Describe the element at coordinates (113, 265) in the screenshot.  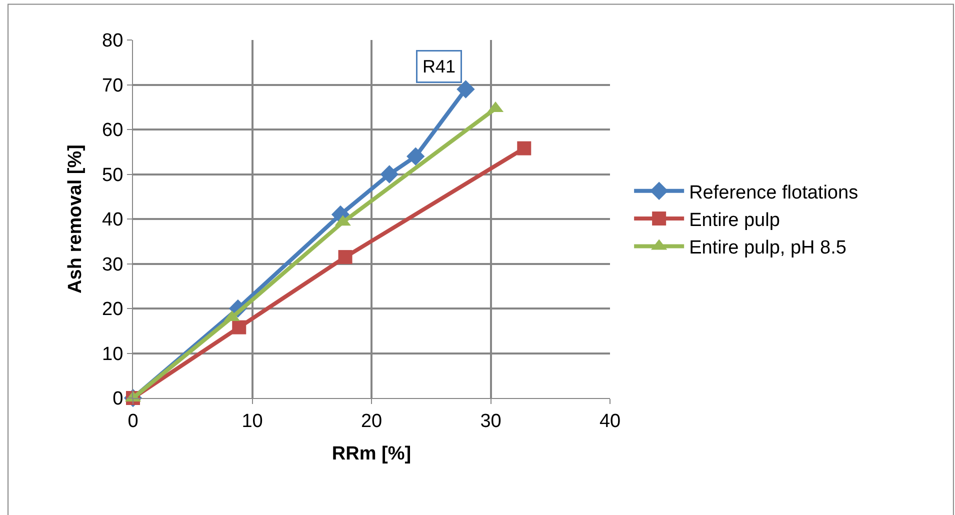
I see `y-tick-label: 30` at that location.